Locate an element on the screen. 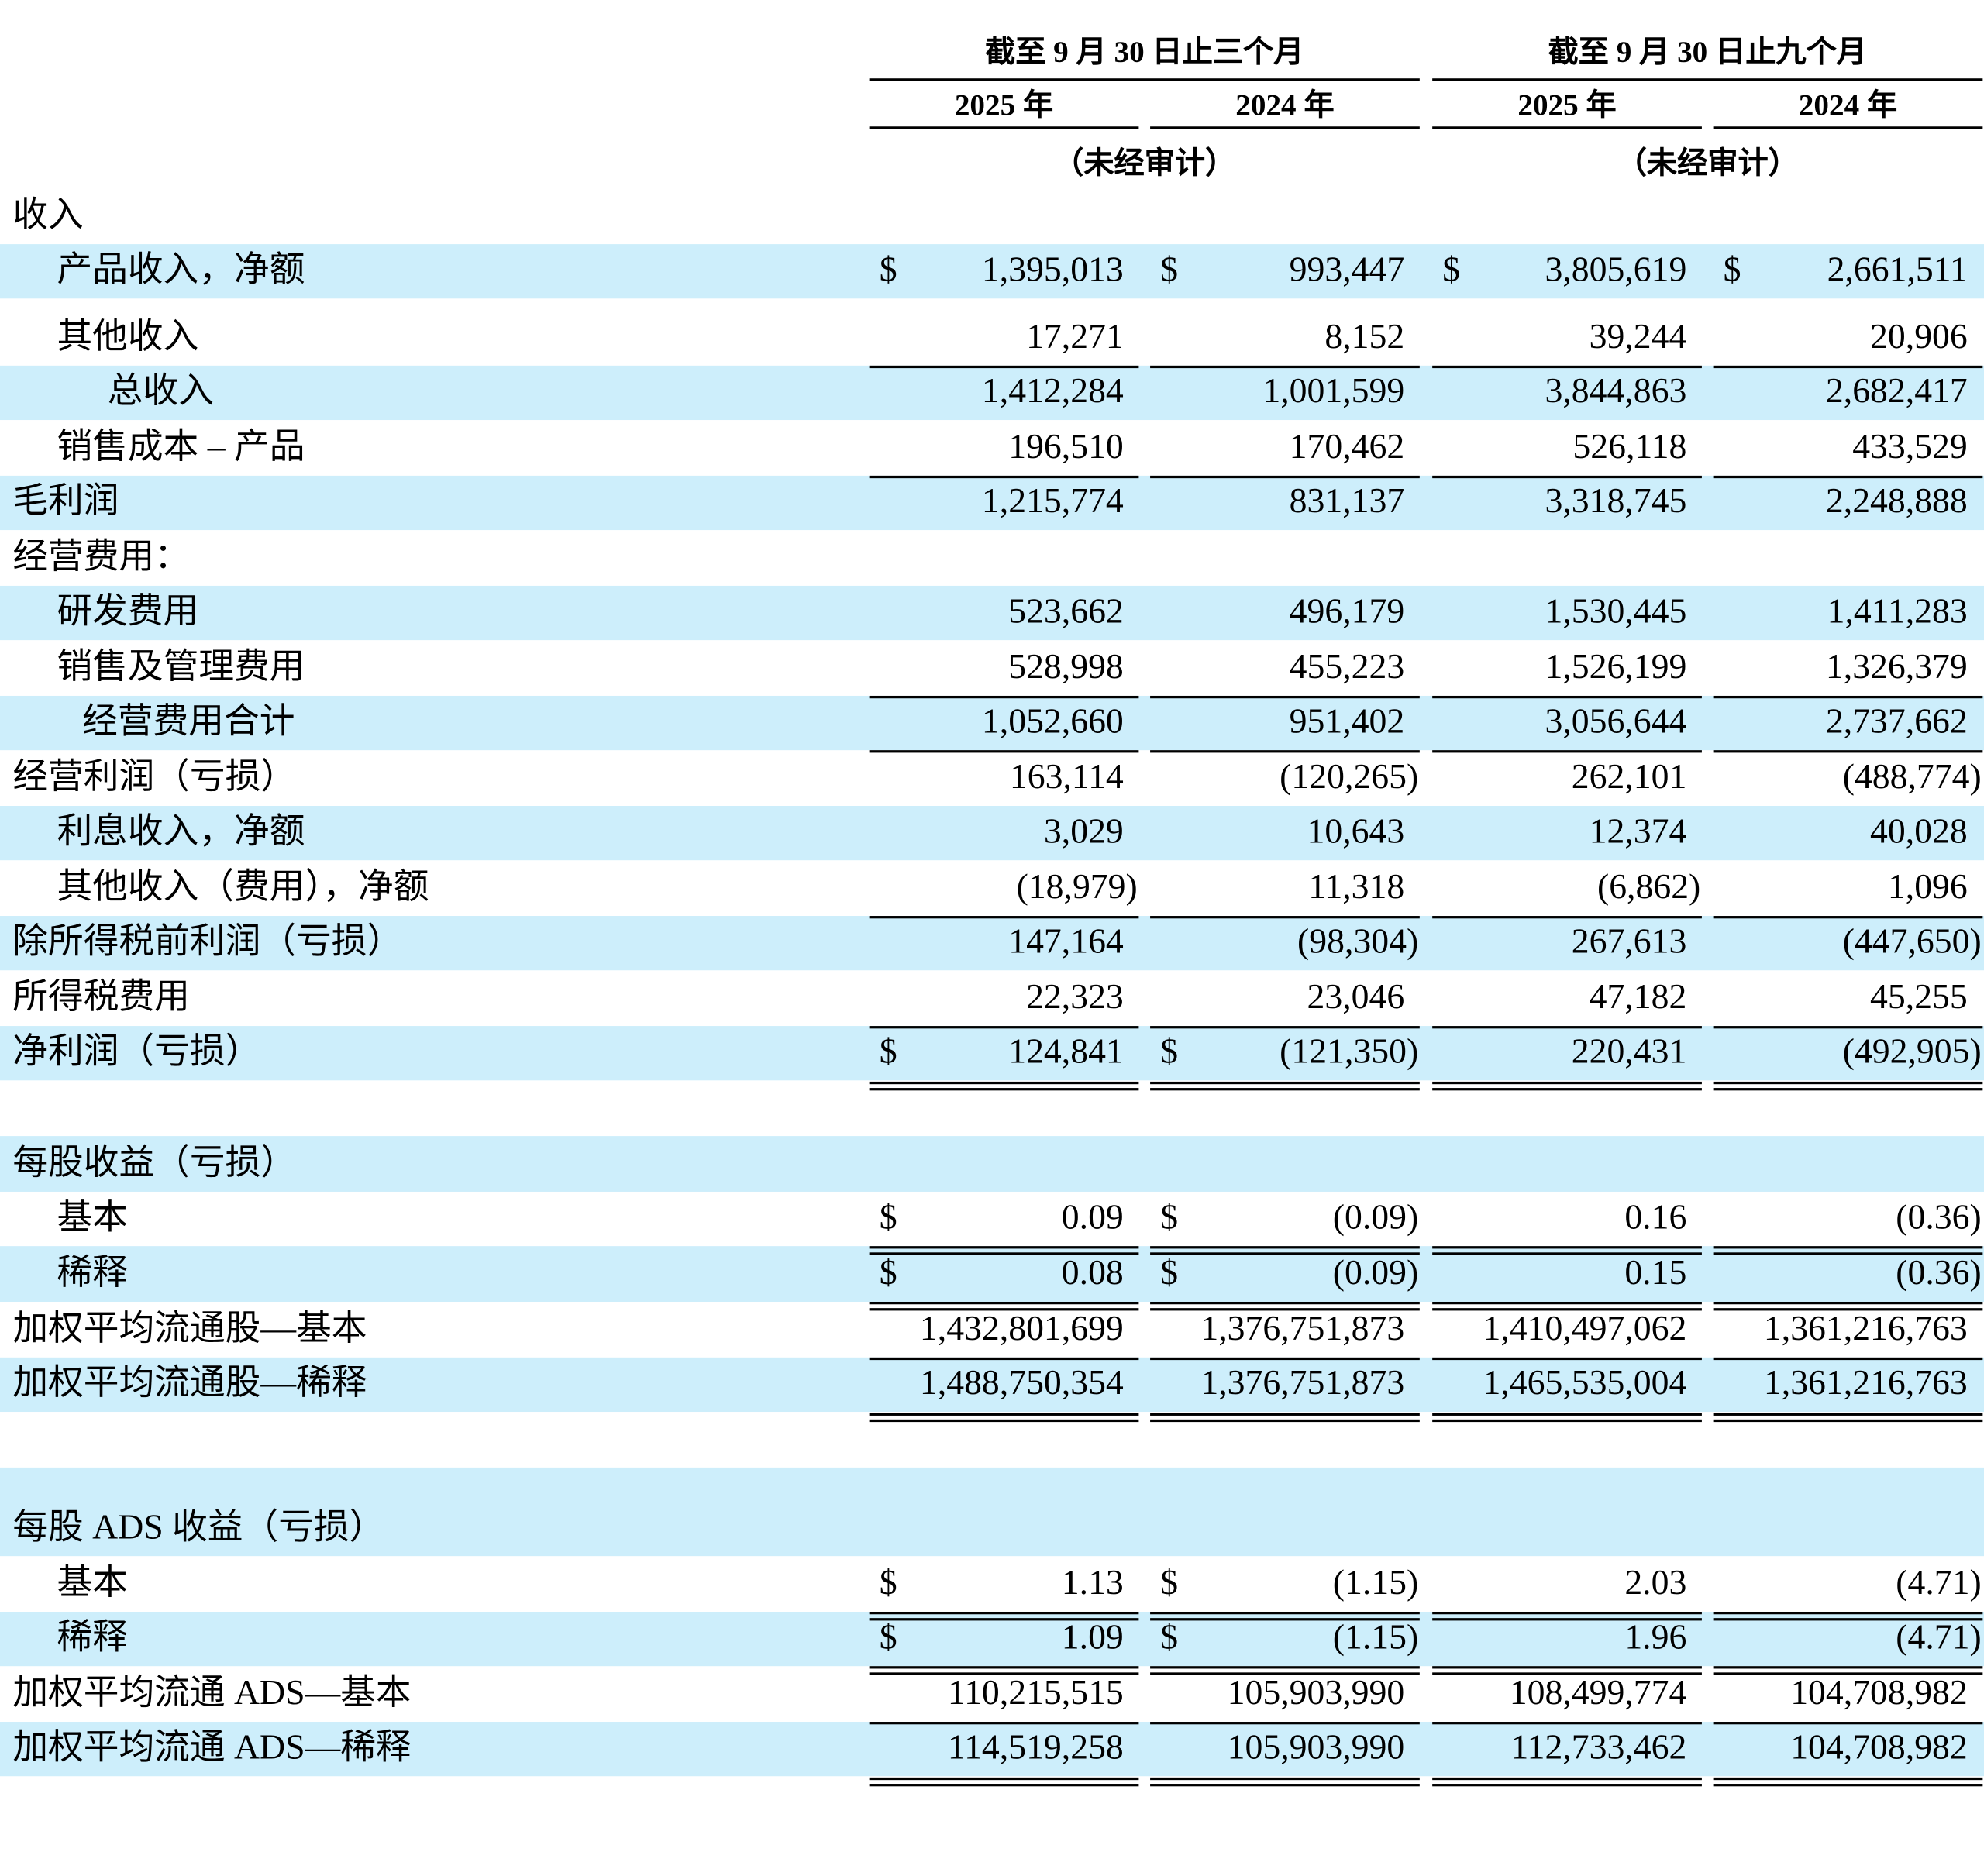 Image resolution: width=1984 pixels, height=1876 pixels. amount: 3,844,863 is located at coordinates (1616, 391).